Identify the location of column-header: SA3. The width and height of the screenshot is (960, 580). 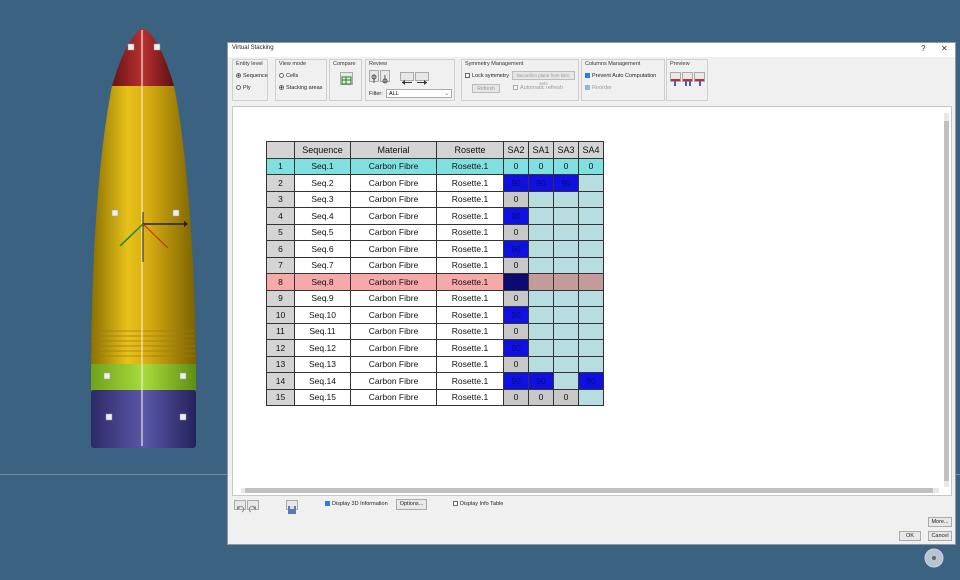
(566, 150).